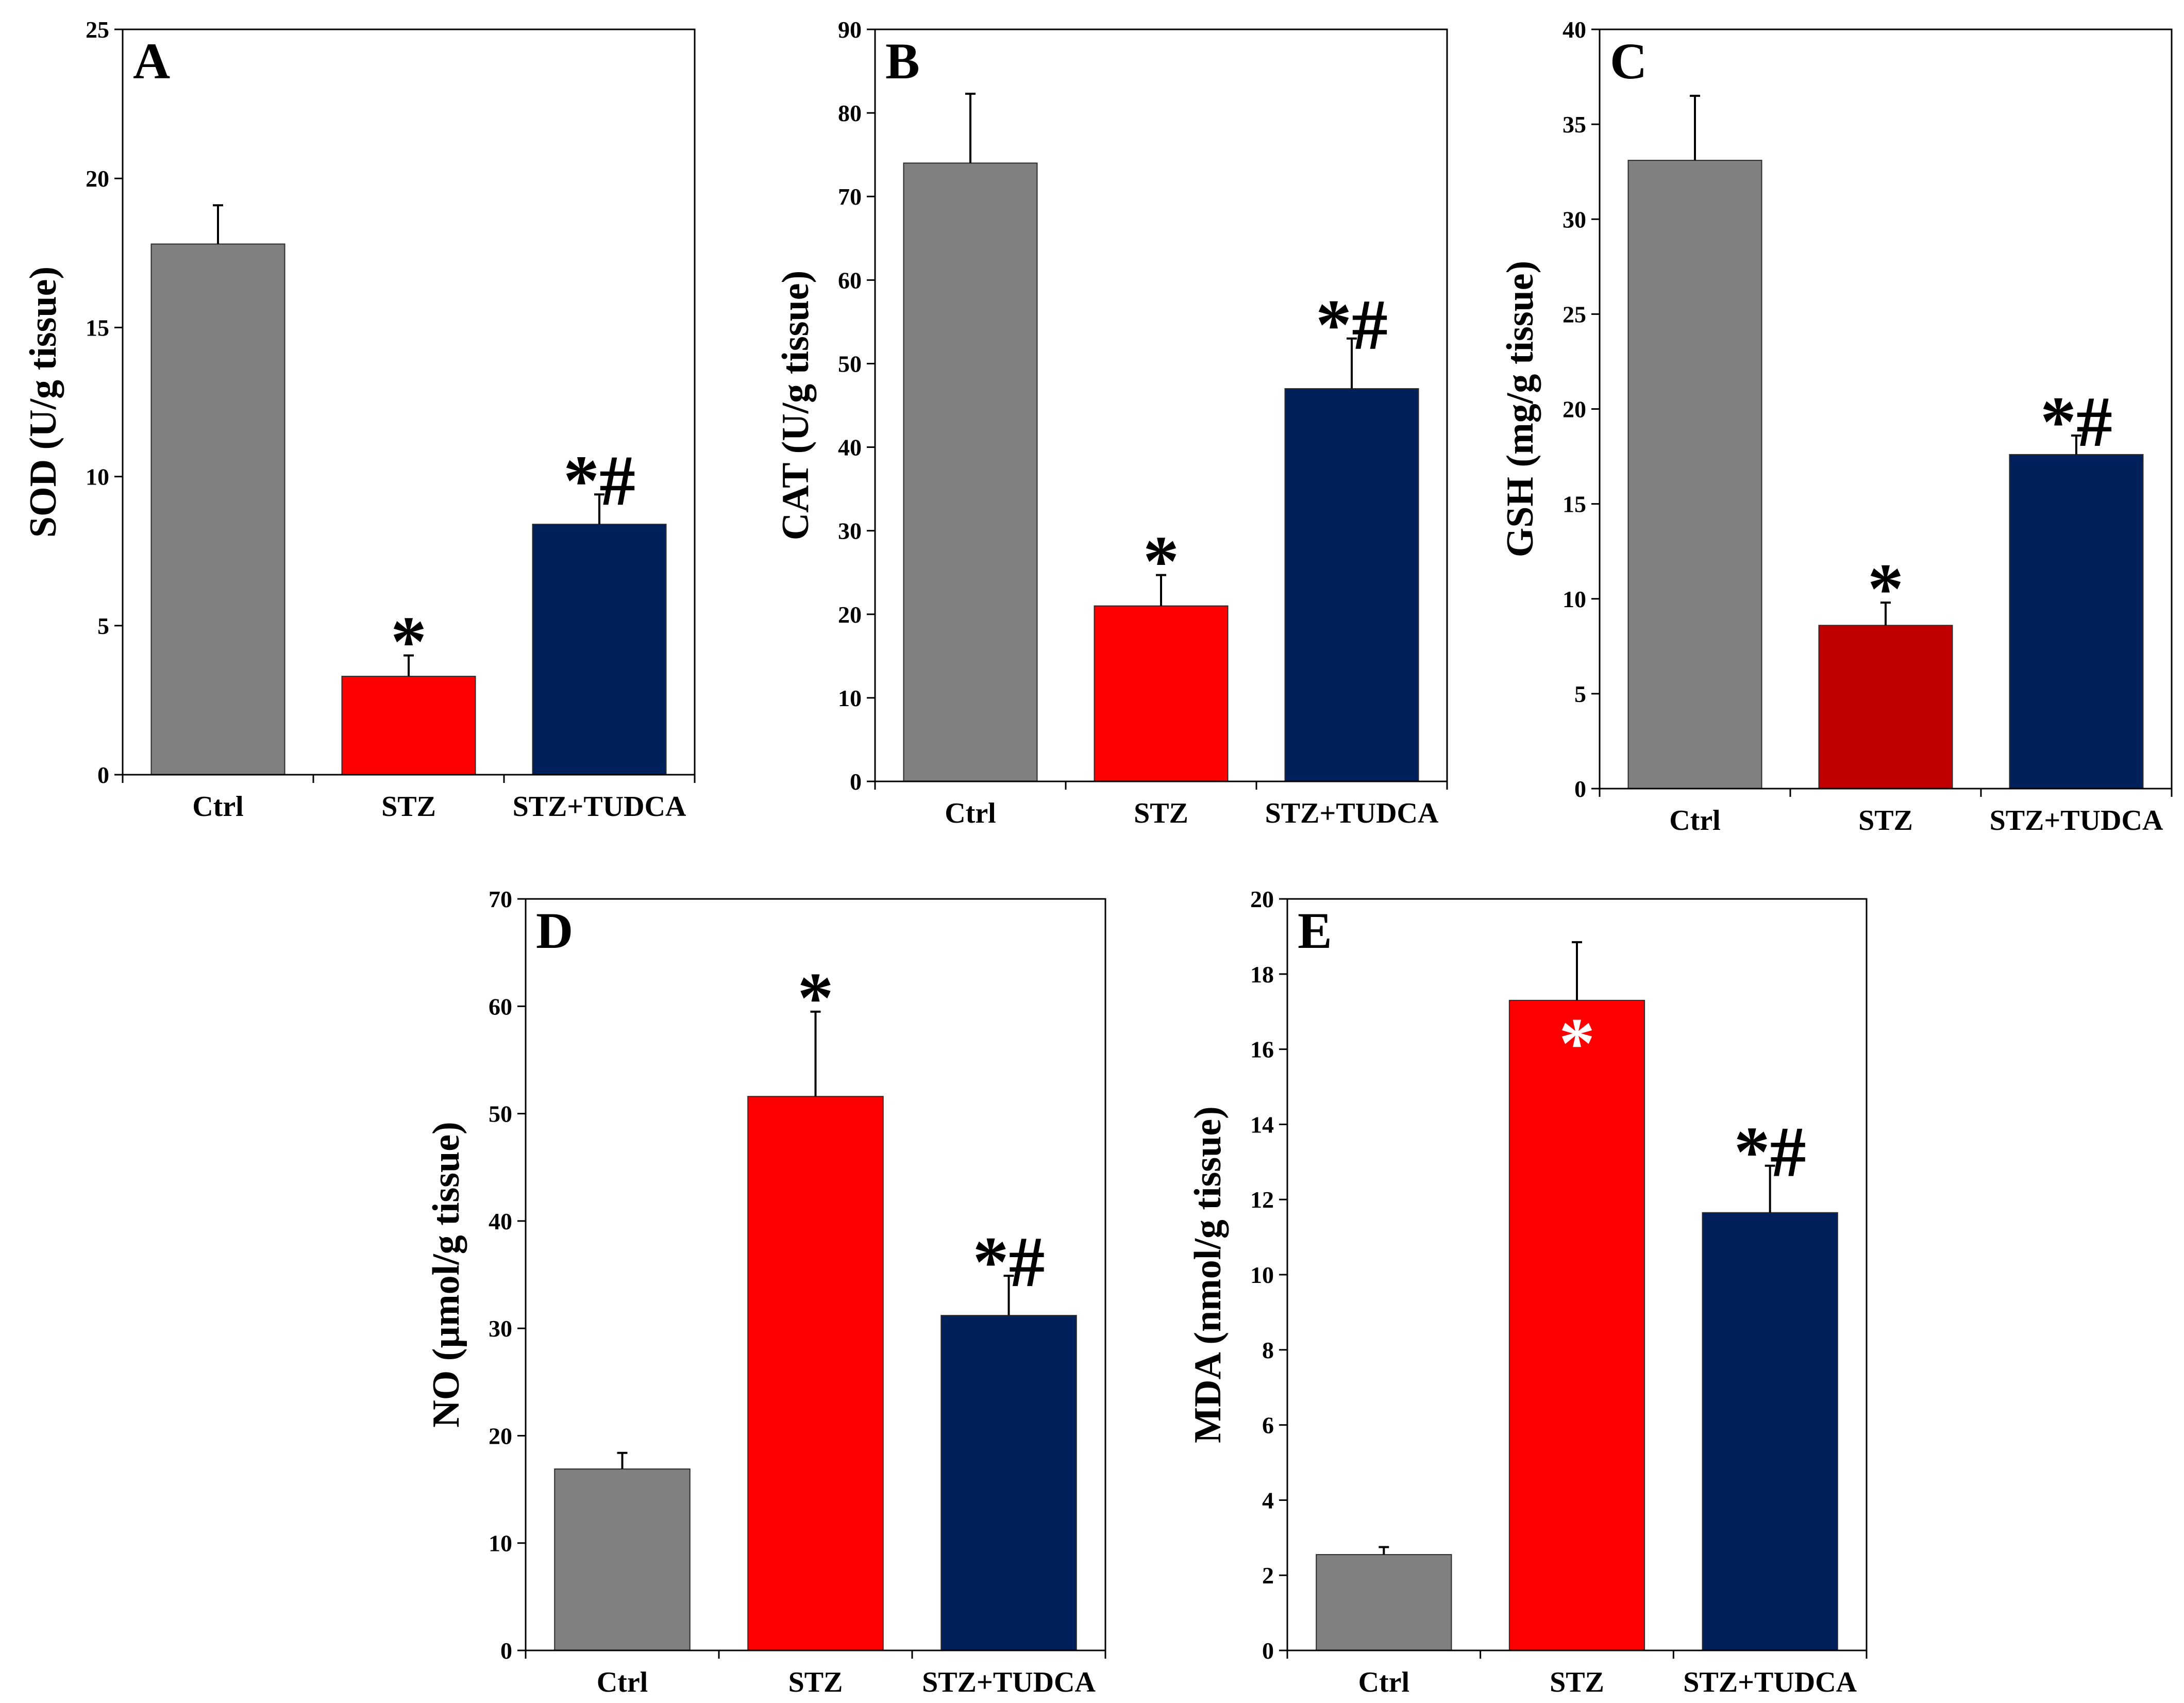 The width and height of the screenshot is (2184, 1703). I want to click on x-tick-label-d-1: STZ, so click(815, 1682).